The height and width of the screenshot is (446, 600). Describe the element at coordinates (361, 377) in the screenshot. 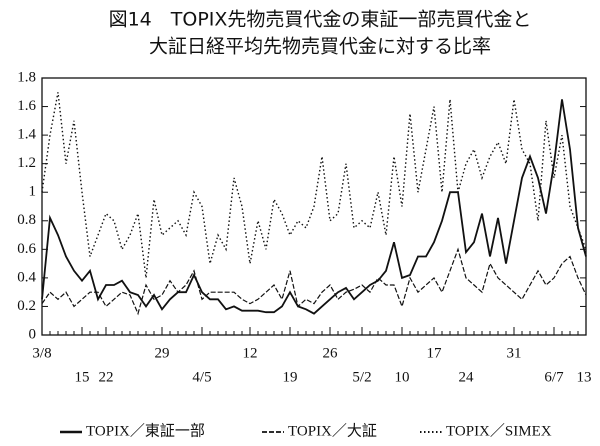

I see `x-tick-label: 5/2` at that location.